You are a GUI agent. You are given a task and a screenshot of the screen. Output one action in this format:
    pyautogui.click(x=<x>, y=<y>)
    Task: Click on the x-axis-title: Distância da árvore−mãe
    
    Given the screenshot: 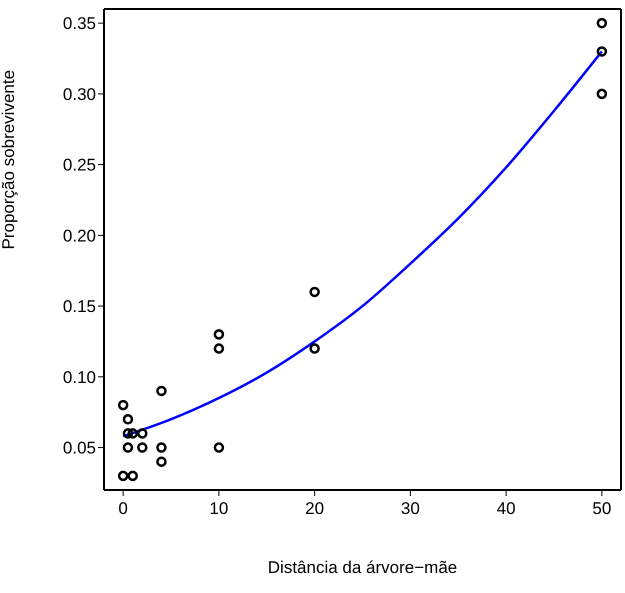 What is the action you would take?
    pyautogui.click(x=363, y=567)
    